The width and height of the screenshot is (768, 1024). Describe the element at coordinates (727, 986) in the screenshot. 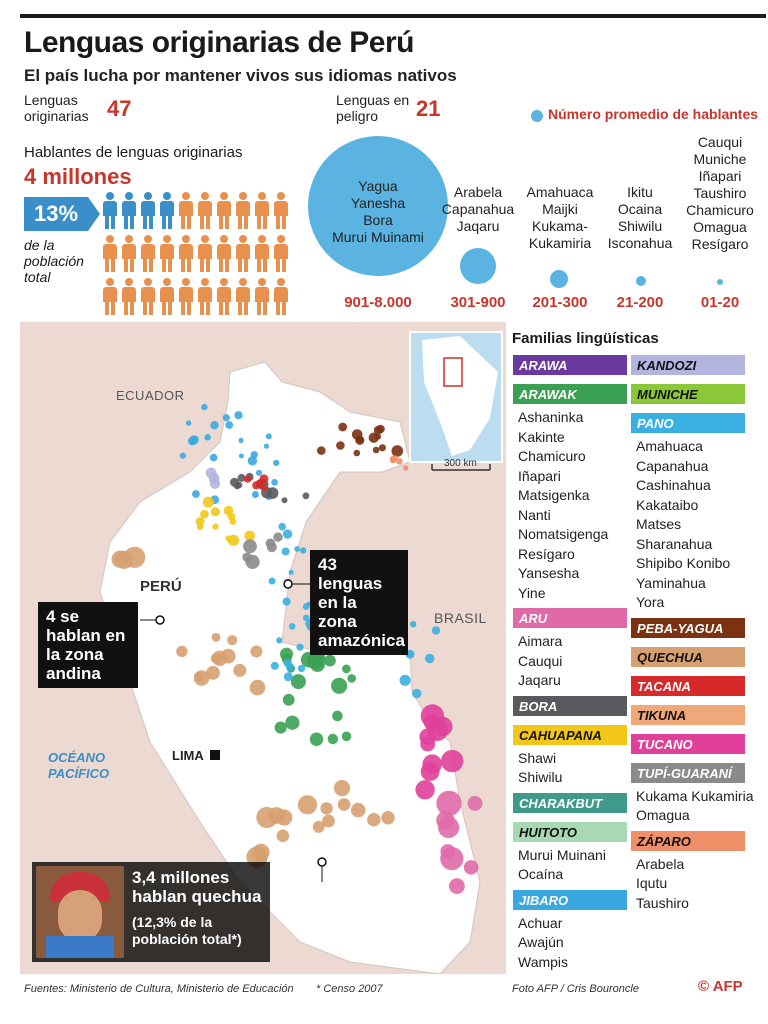

I see `afp-brand: AFP` at that location.